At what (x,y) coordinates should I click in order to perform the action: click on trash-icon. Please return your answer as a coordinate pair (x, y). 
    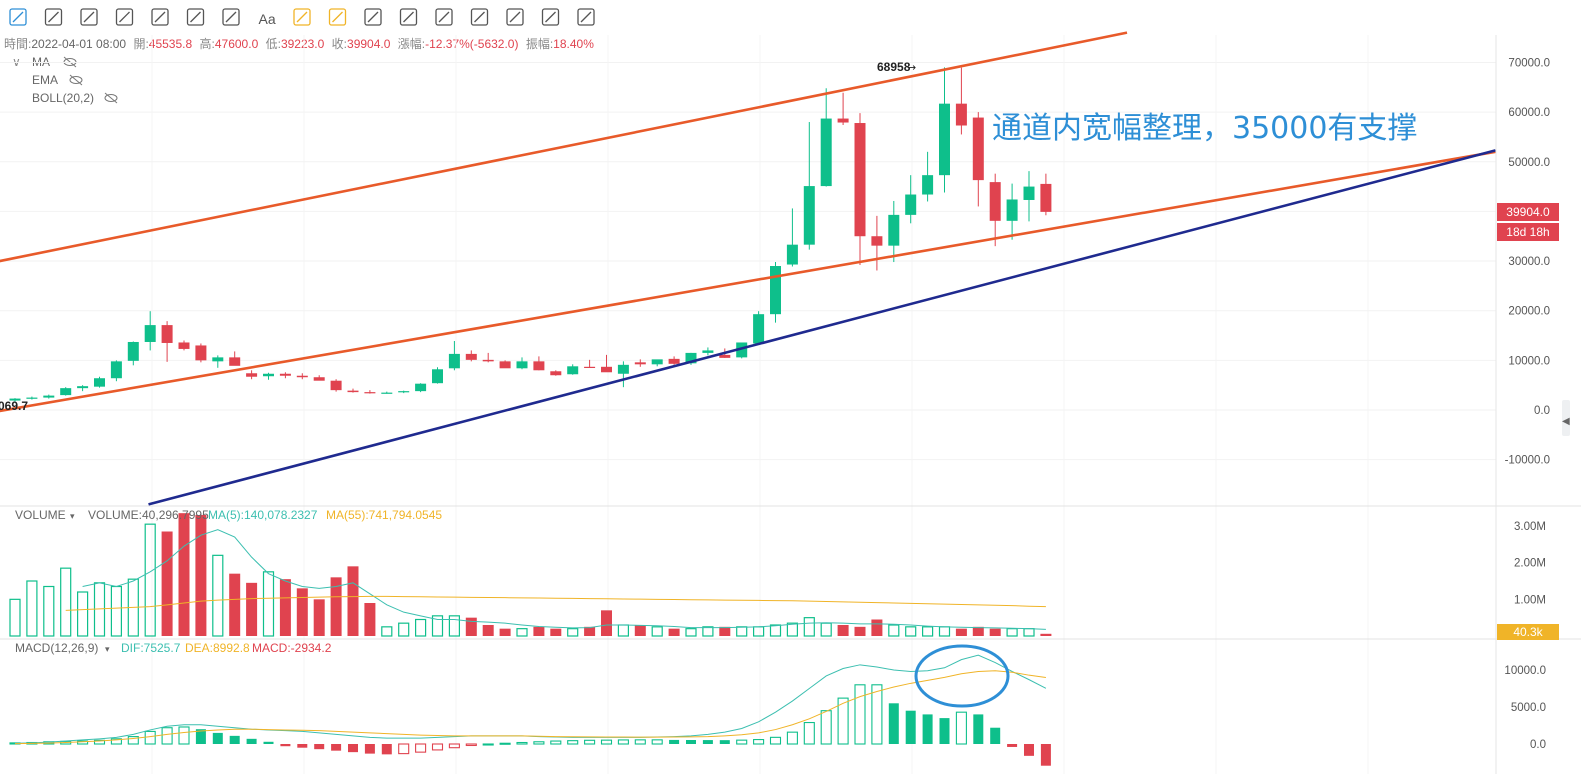
    Looking at the image, I should click on (586, 17).